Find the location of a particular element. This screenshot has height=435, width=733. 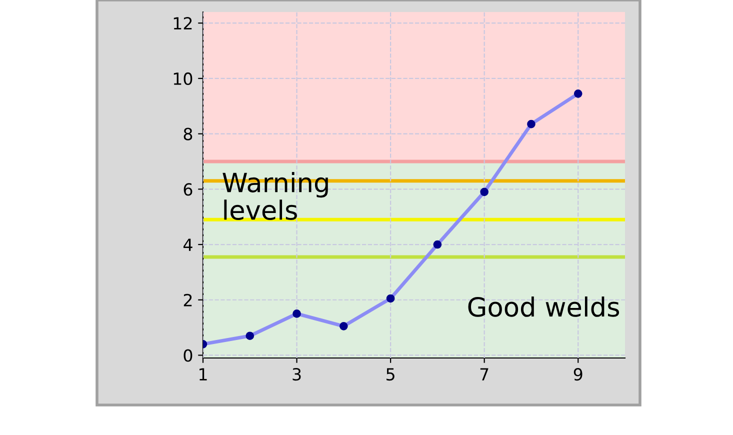

y-tick-label: 4 is located at coordinates (187, 244).